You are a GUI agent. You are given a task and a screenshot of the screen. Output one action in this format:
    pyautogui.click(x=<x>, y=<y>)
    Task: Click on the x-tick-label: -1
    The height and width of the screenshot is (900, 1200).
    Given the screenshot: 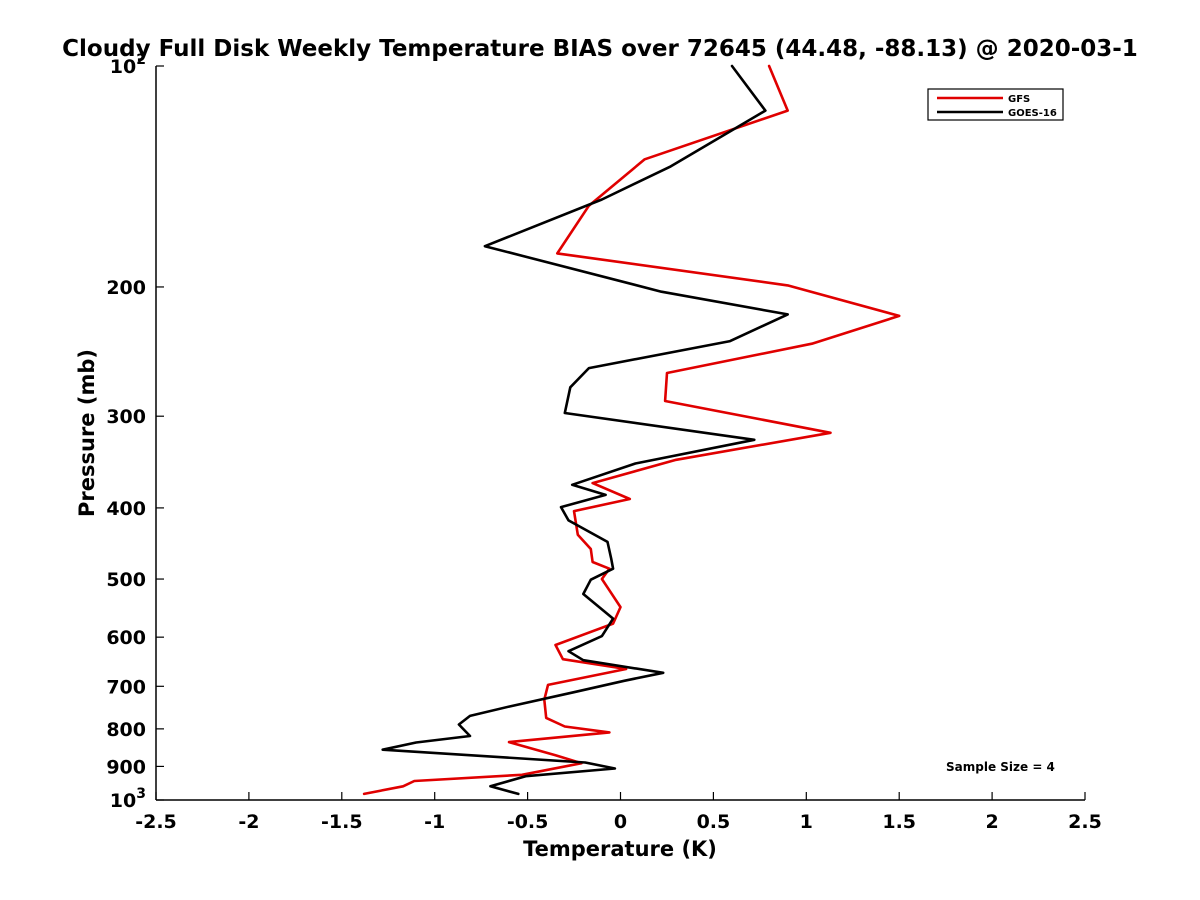 What is the action you would take?
    pyautogui.click(x=434, y=822)
    